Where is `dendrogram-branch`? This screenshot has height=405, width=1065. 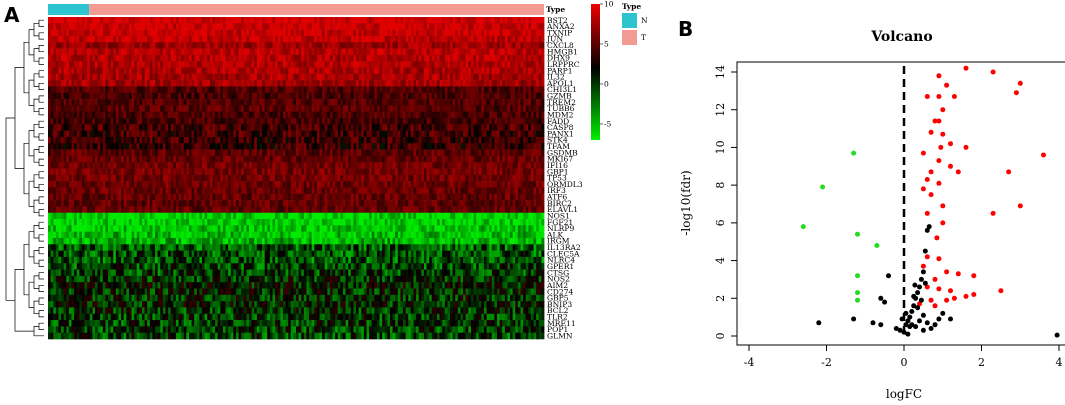 dendrogram-branch is located at coordinates (31, 294).